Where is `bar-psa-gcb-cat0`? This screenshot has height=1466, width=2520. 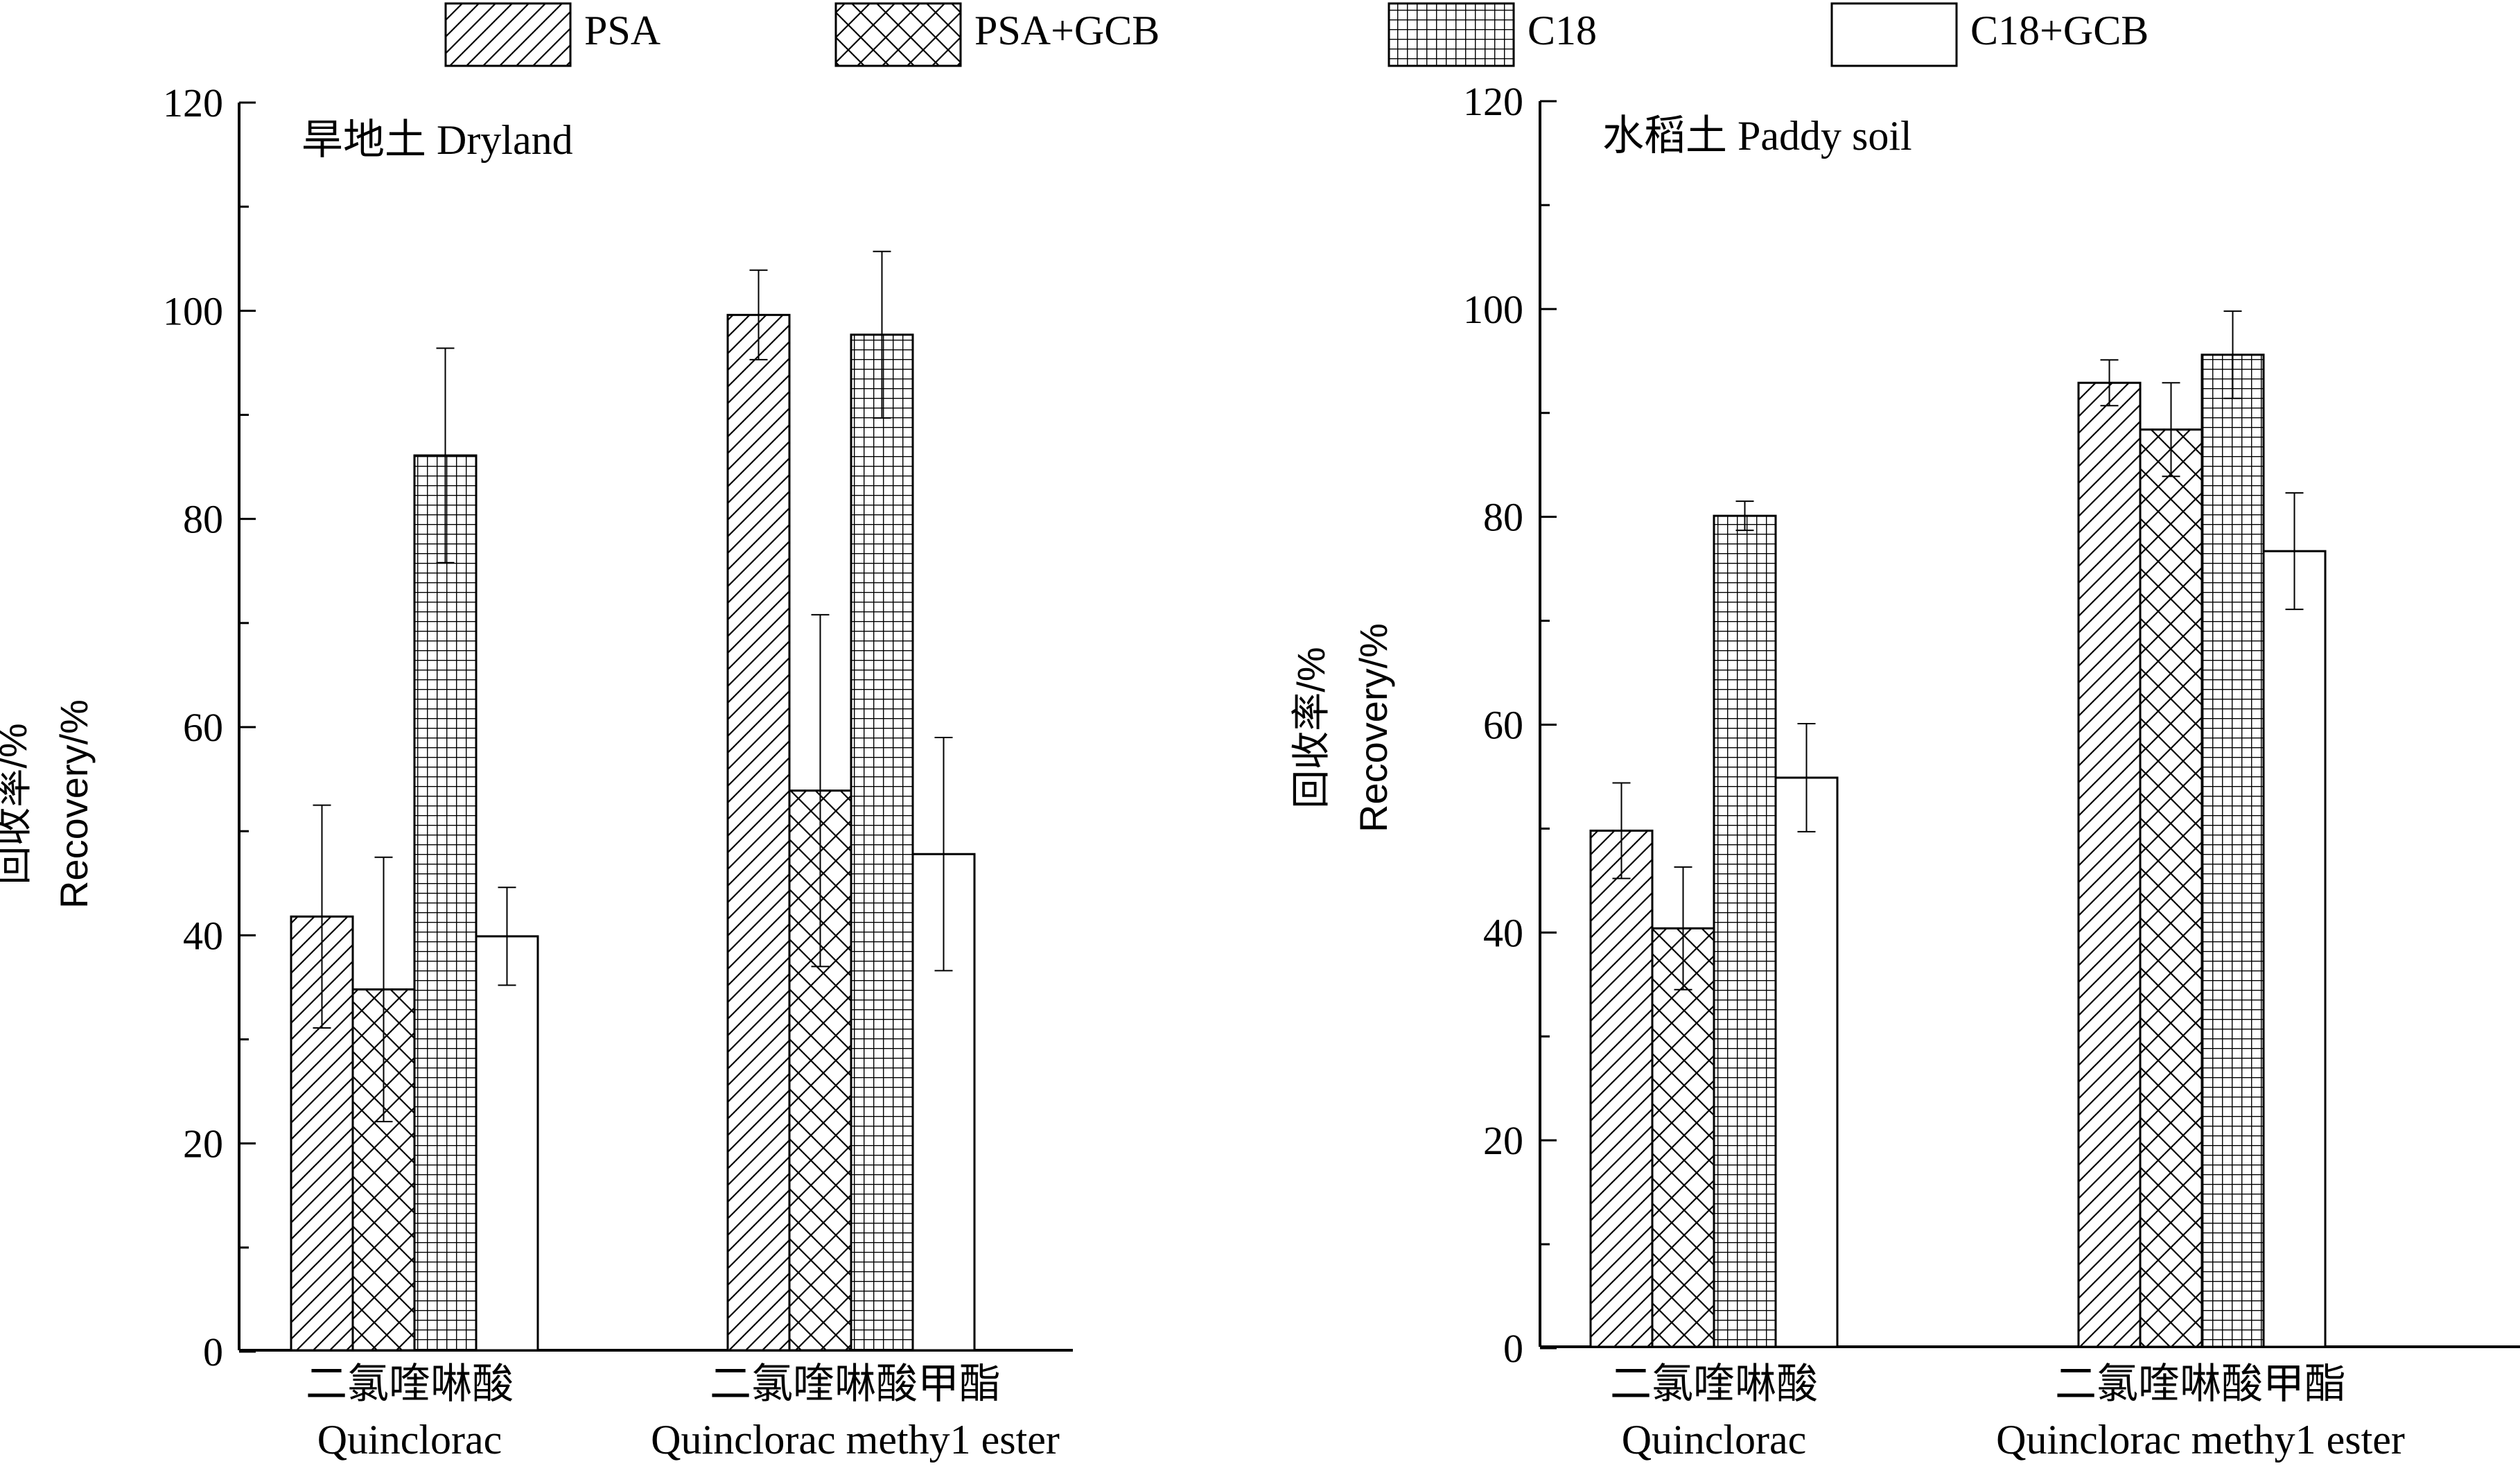 bar-psa-gcb-cat0 is located at coordinates (1683, 1137).